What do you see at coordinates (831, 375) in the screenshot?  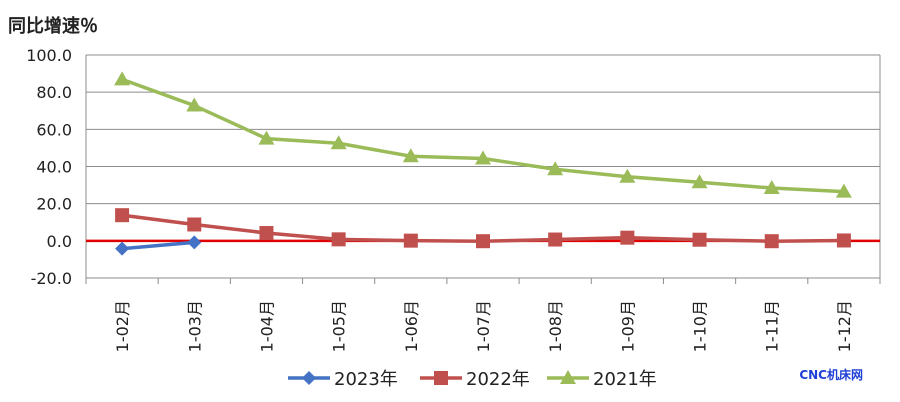 I see `watermark-logo: CNC机床网` at bounding box center [831, 375].